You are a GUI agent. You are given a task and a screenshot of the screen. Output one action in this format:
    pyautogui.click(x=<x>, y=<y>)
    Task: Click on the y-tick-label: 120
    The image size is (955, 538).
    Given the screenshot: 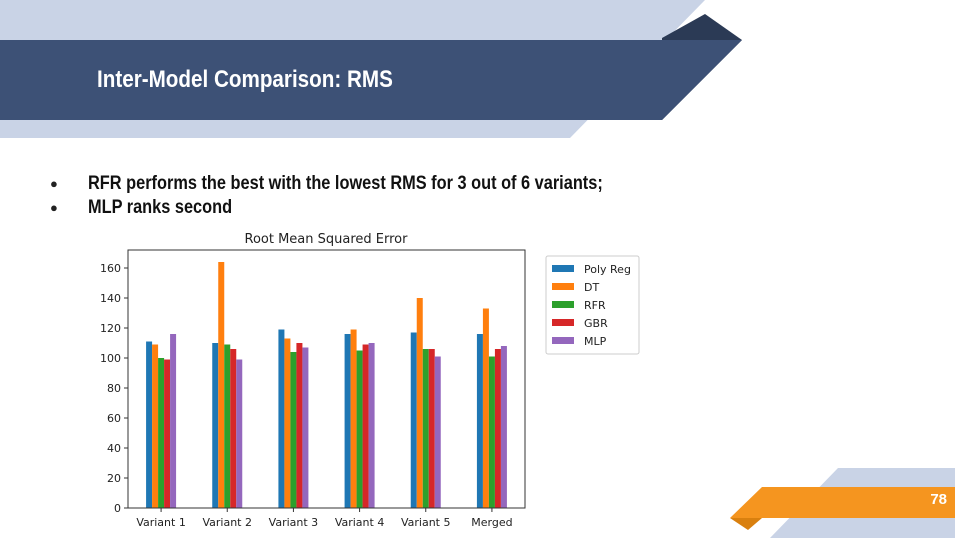 What is the action you would take?
    pyautogui.click(x=110, y=328)
    